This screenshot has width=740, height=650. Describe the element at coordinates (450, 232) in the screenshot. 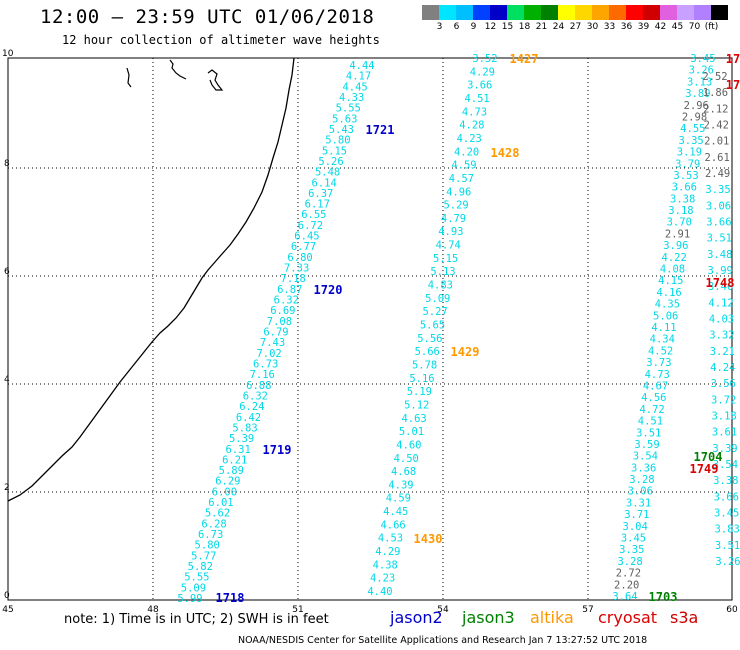

I see `wave-height-value: 4.93` at that location.